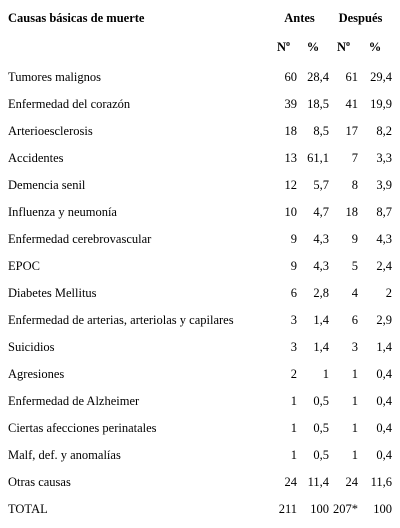  Describe the element at coordinates (318, 158) in the screenshot. I see `pct-before-cell: 61,1` at that location.